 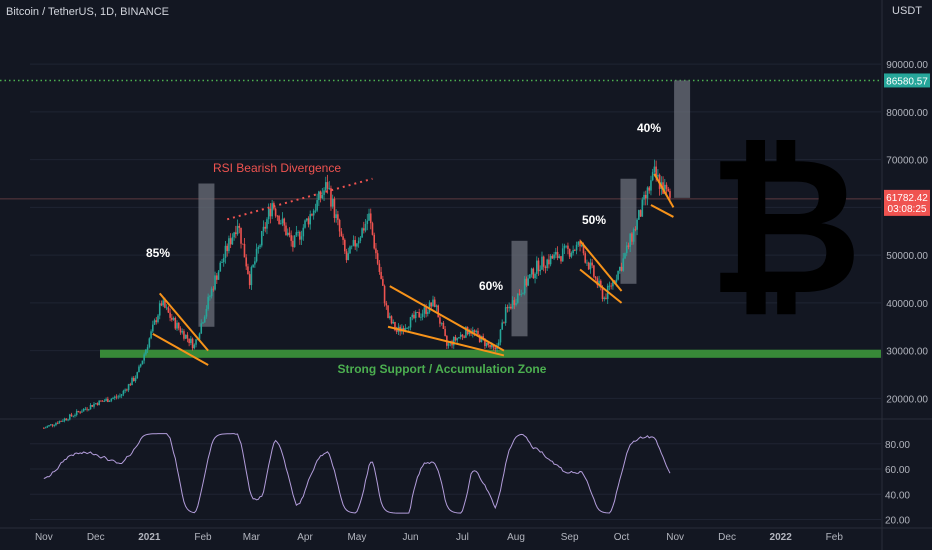 What do you see at coordinates (519, 288) in the screenshot?
I see `measure-box` at bounding box center [519, 288].